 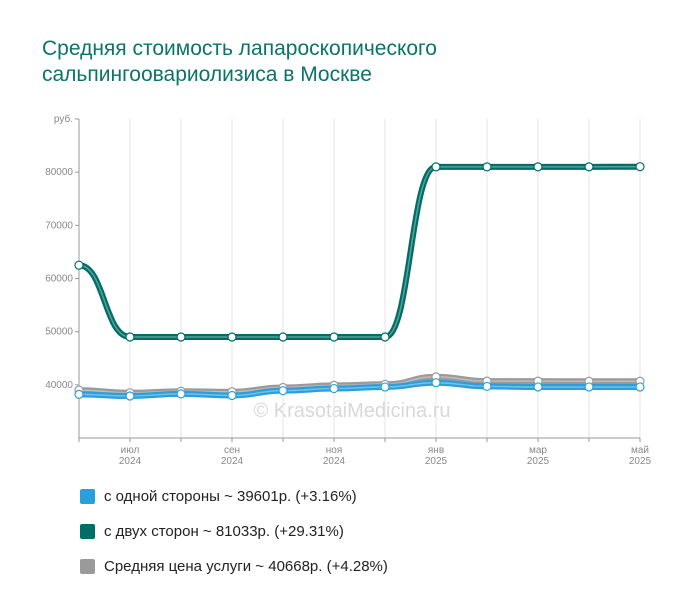 I want to click on watermark: © KrasotaiMedicina.ru, so click(x=351, y=411).